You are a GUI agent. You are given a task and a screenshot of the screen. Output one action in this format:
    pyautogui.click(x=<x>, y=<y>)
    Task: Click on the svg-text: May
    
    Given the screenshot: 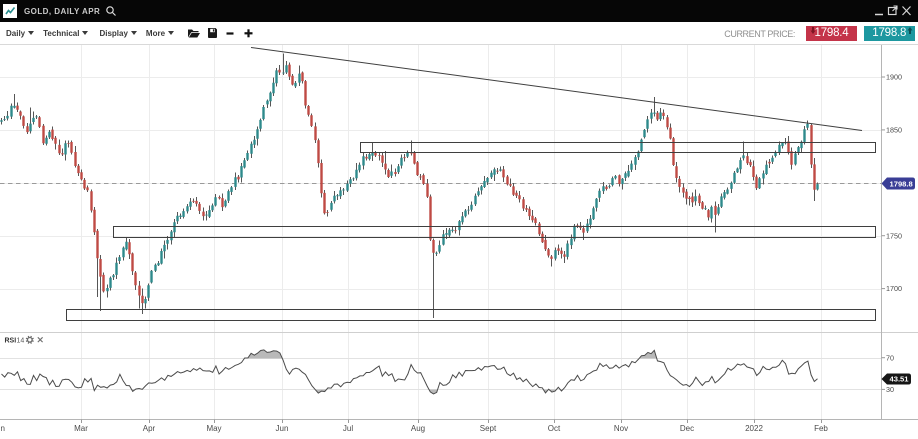 What is the action you would take?
    pyautogui.click(x=213, y=428)
    